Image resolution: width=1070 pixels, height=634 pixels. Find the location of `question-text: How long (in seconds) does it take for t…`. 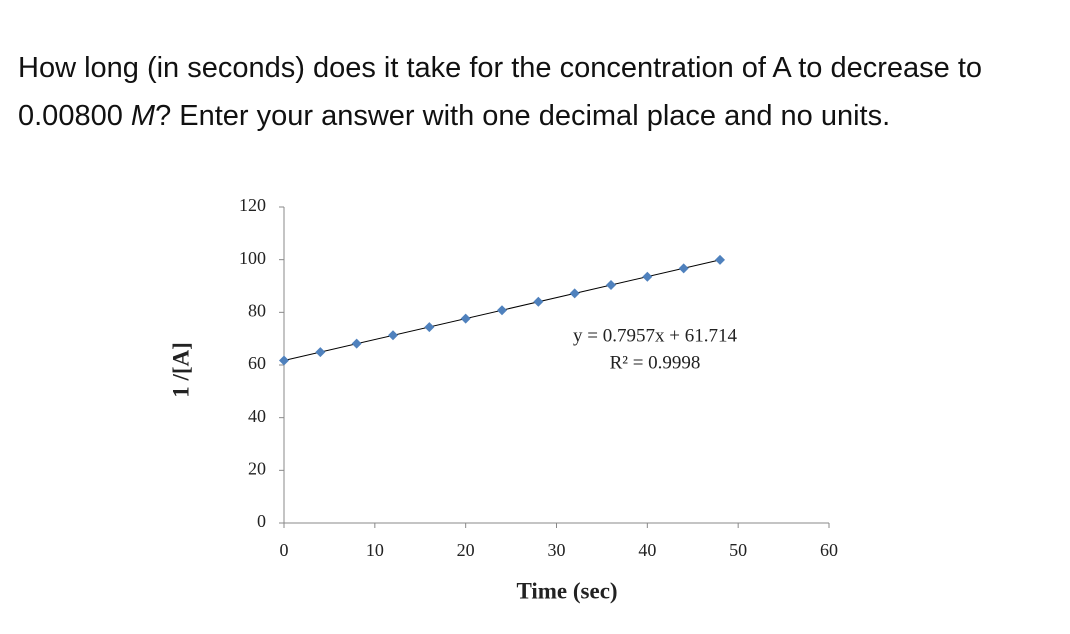

question-text: How long (in seconds) does it take for t… is located at coordinates (500, 92).